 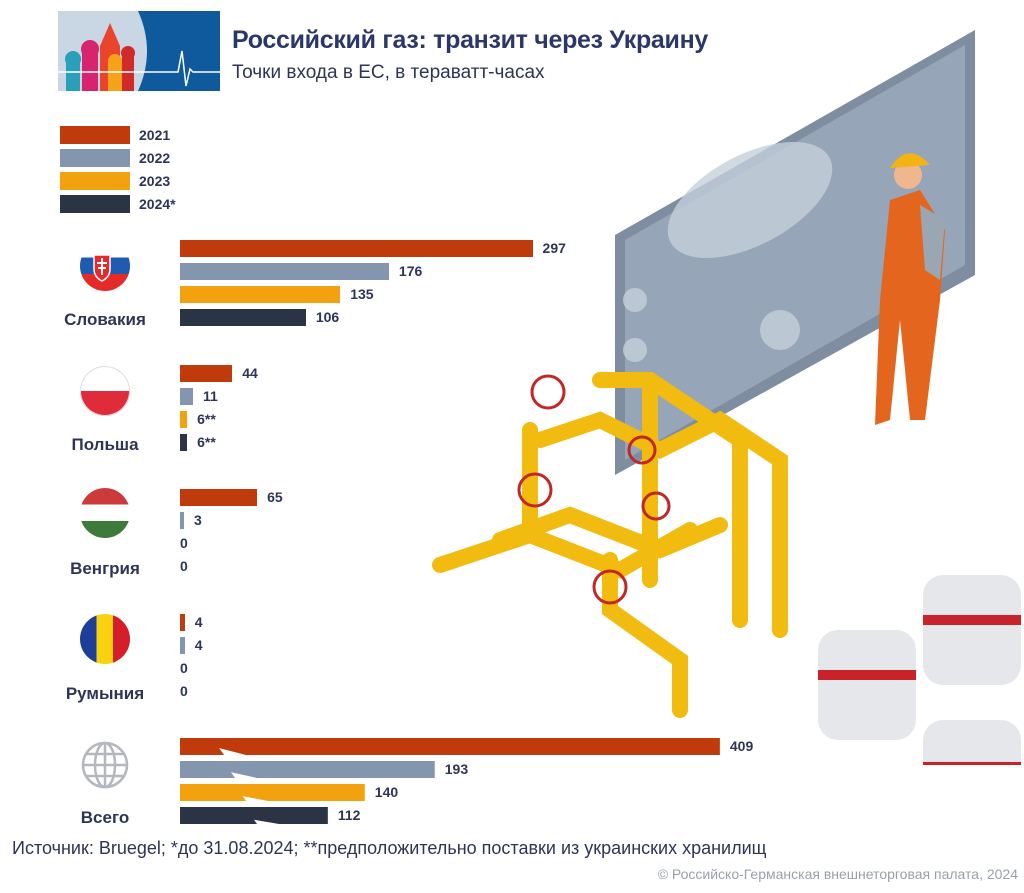 What do you see at coordinates (155, 135) in the screenshot?
I see `legend-label: 2021` at bounding box center [155, 135].